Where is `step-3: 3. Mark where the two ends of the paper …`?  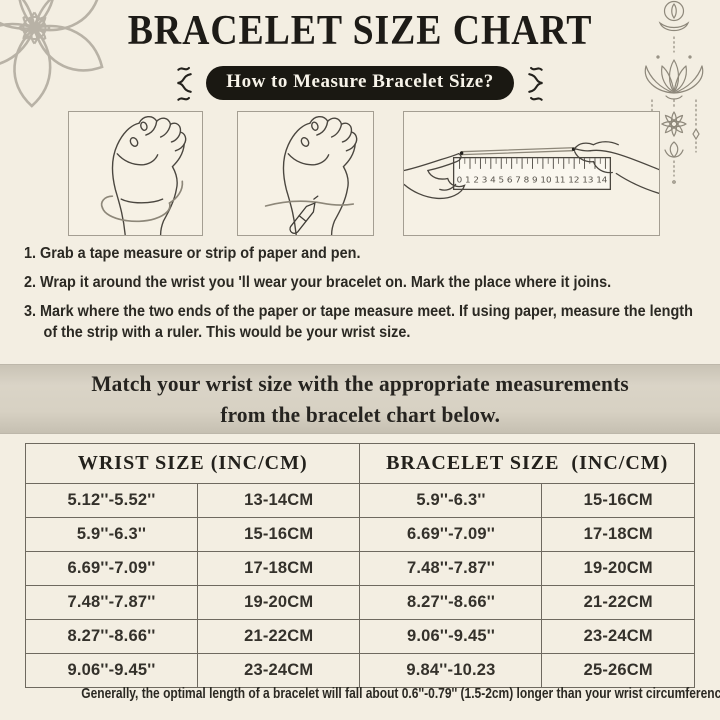 step-3: 3. Mark where the two ends of the paper … is located at coordinates (358, 322).